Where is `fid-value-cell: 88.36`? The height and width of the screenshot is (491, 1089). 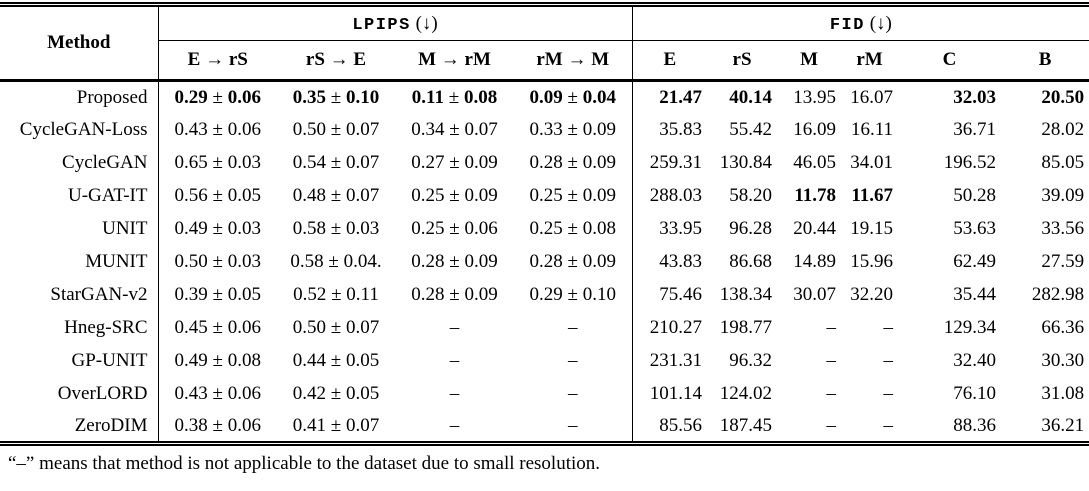 fid-value-cell: 88.36 is located at coordinates (975, 425).